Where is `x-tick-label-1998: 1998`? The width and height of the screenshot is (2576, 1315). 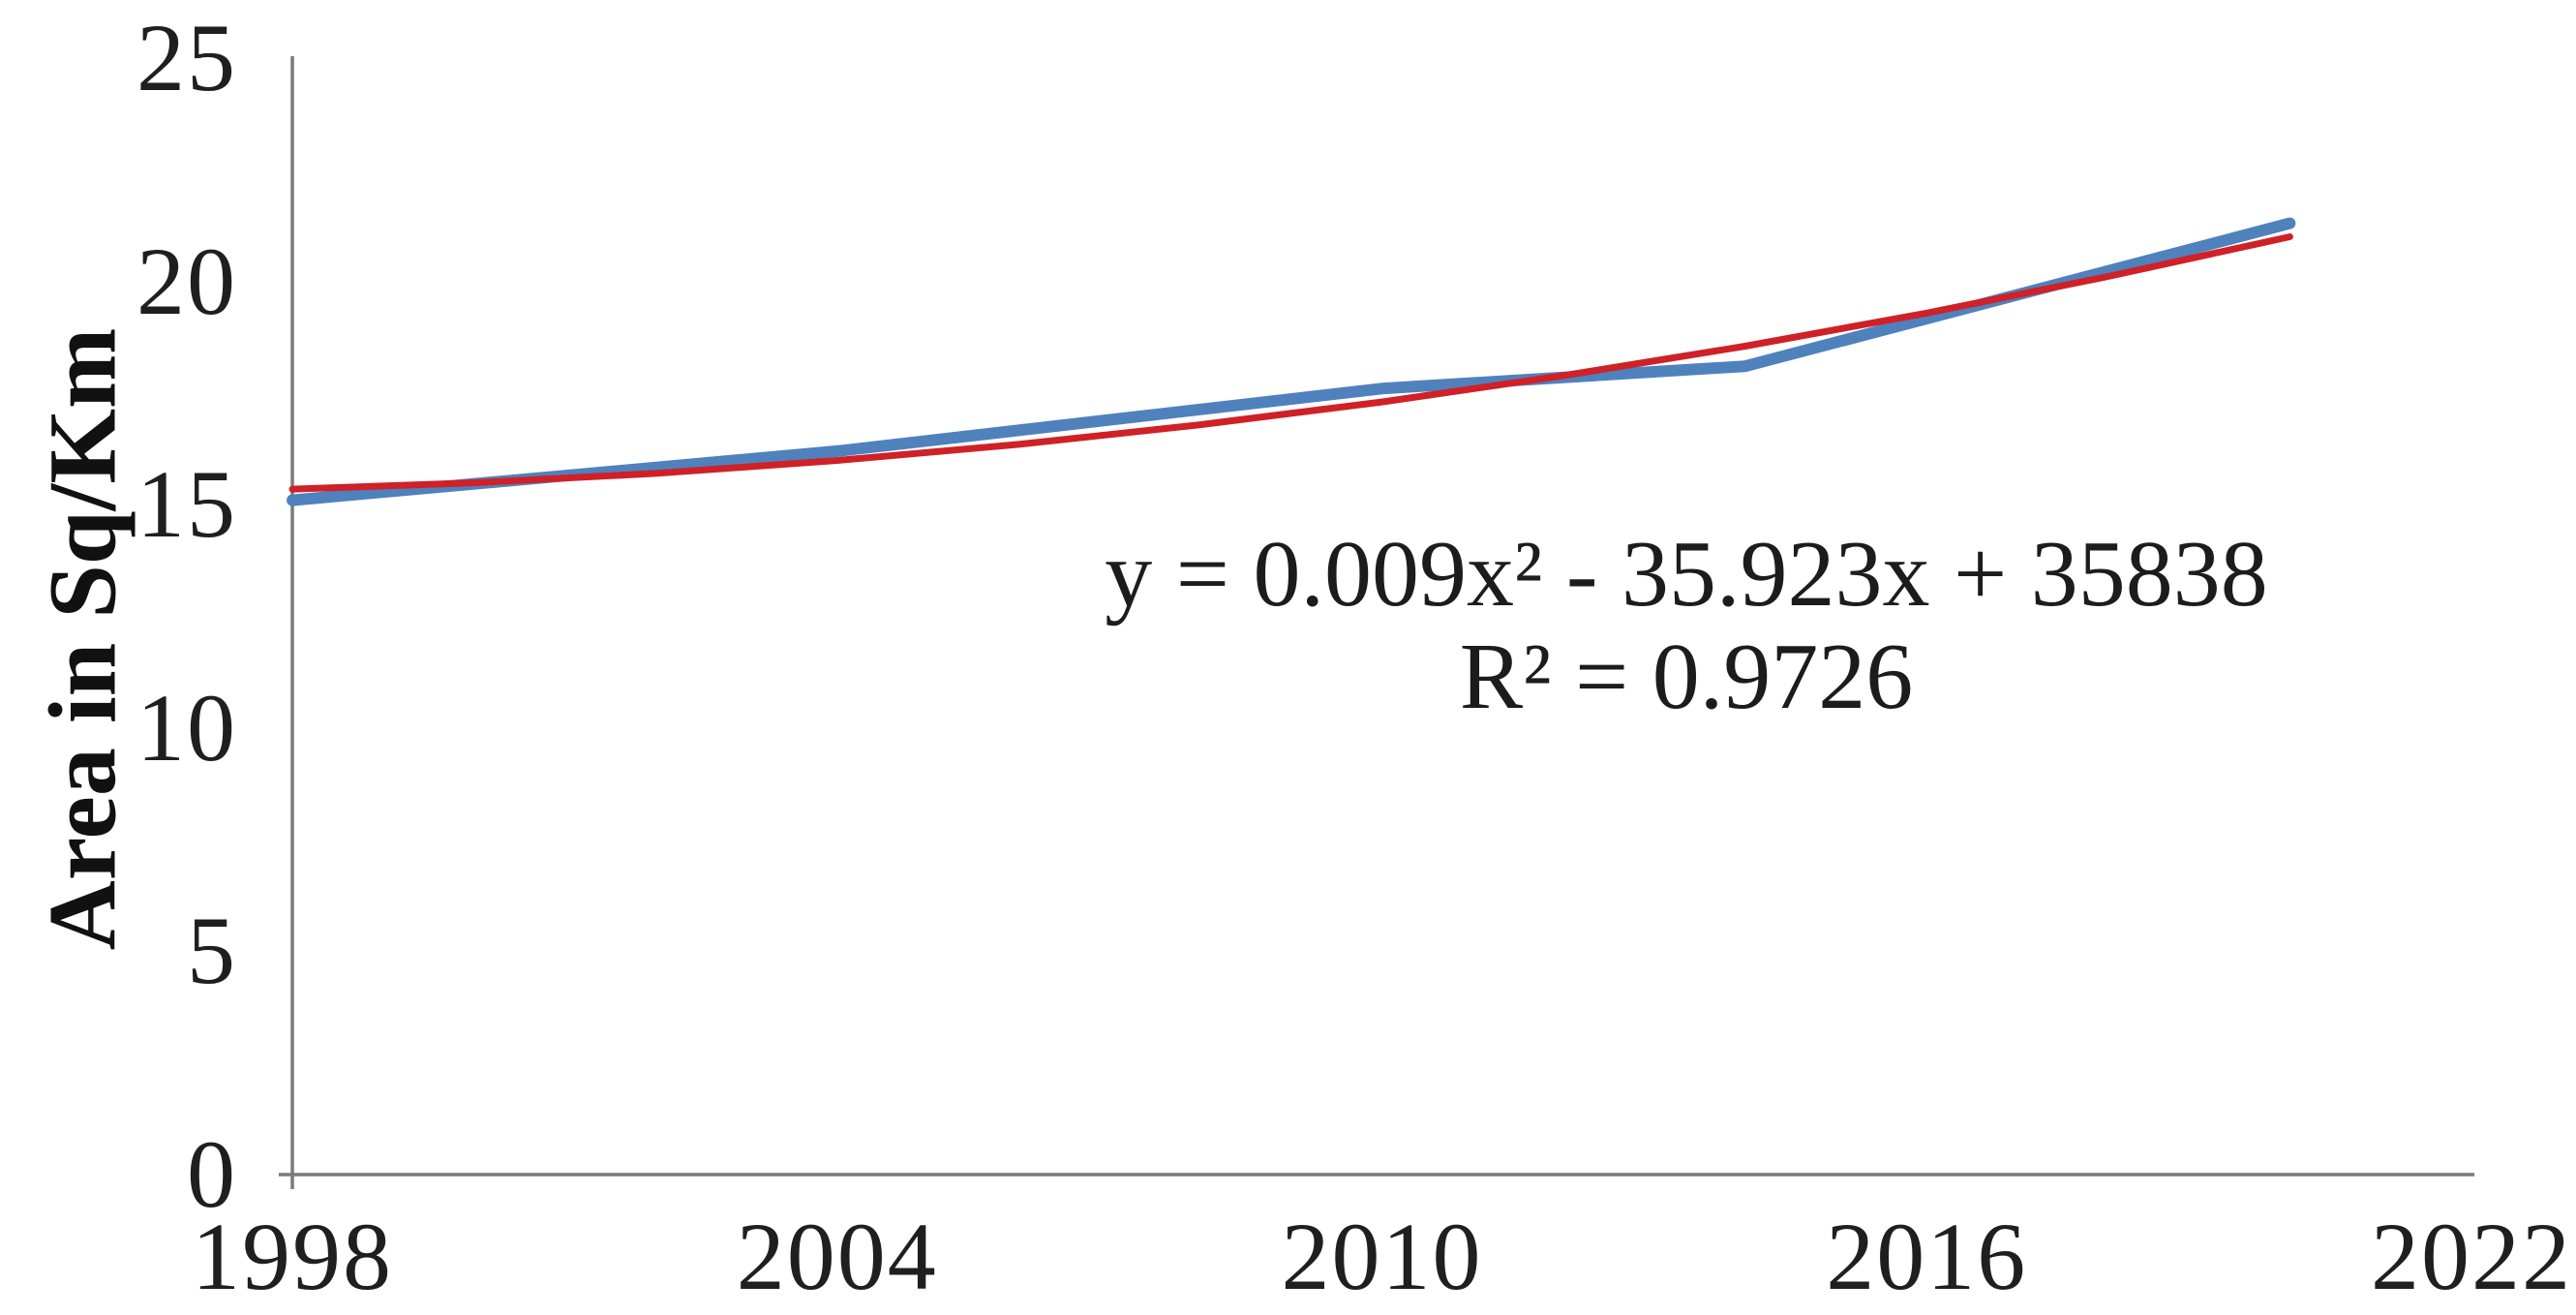
x-tick-label-1998: 1998 is located at coordinates (293, 1256).